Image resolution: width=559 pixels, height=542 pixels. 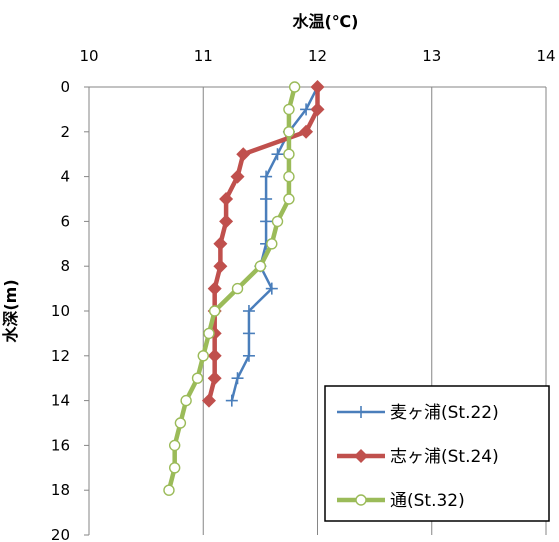 I want to click on x-tick-label: 12, so click(x=317, y=56).